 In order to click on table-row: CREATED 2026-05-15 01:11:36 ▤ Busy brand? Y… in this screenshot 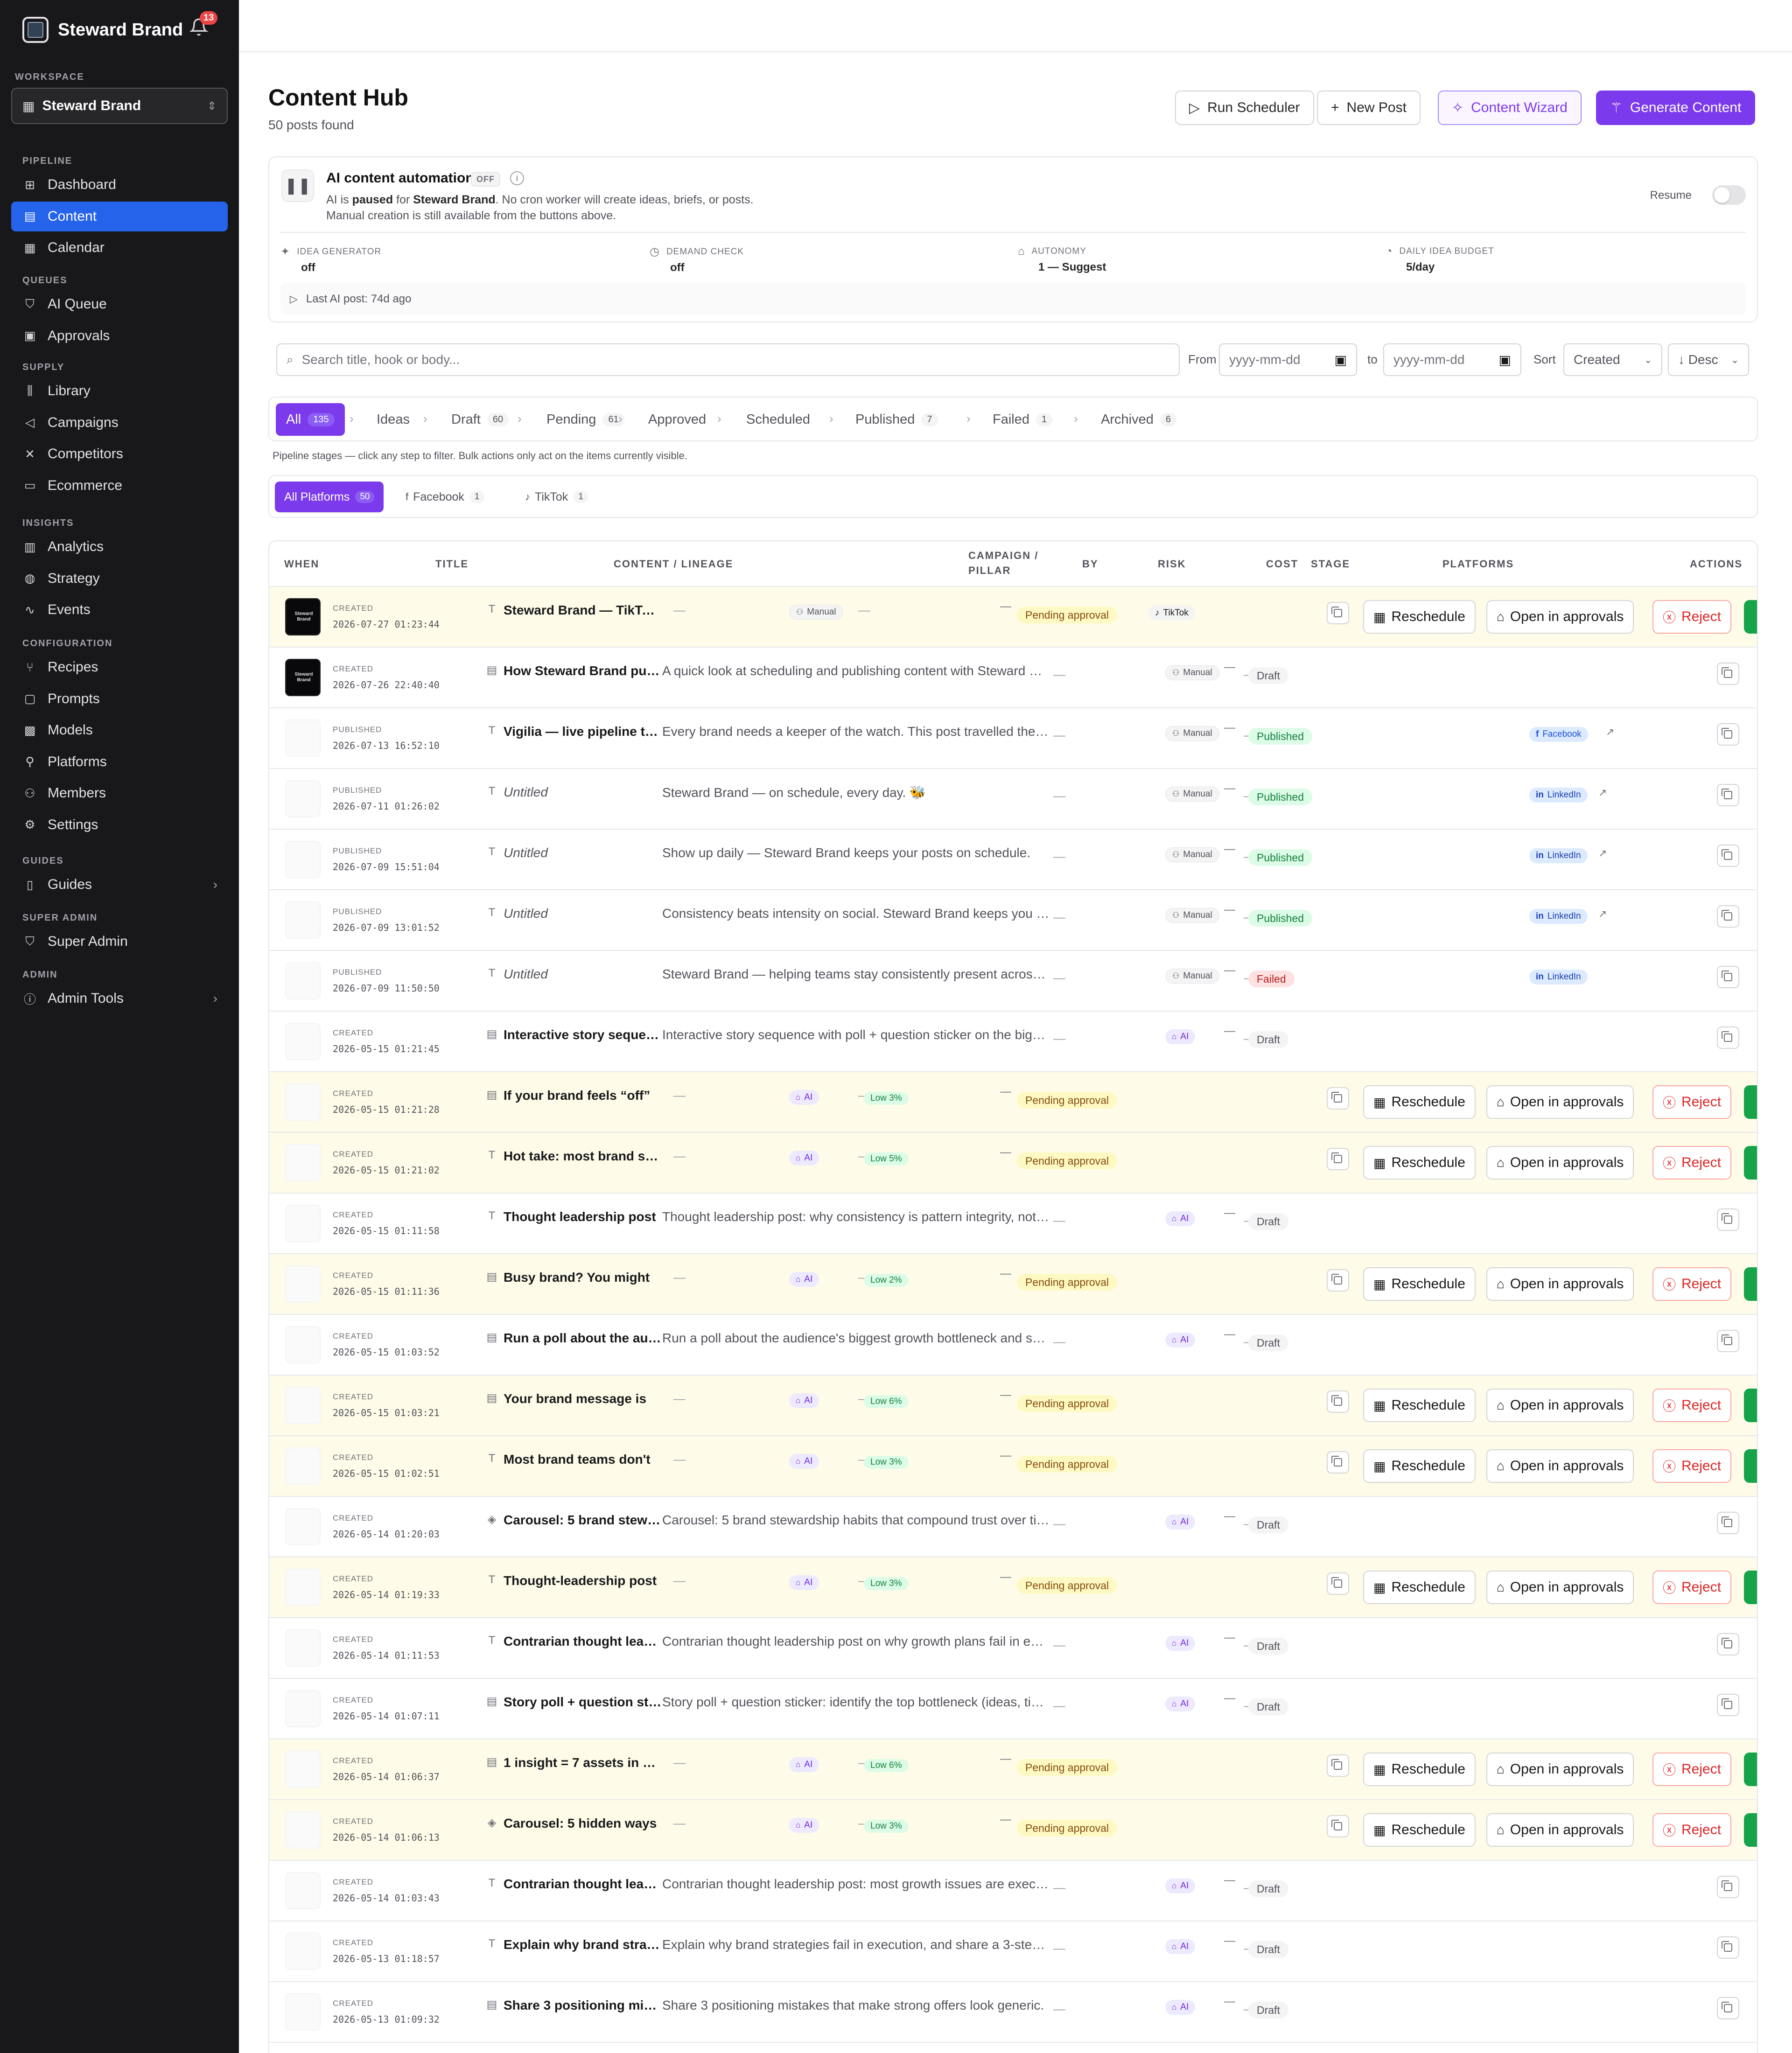, I will do `click(1013, 1284)`.